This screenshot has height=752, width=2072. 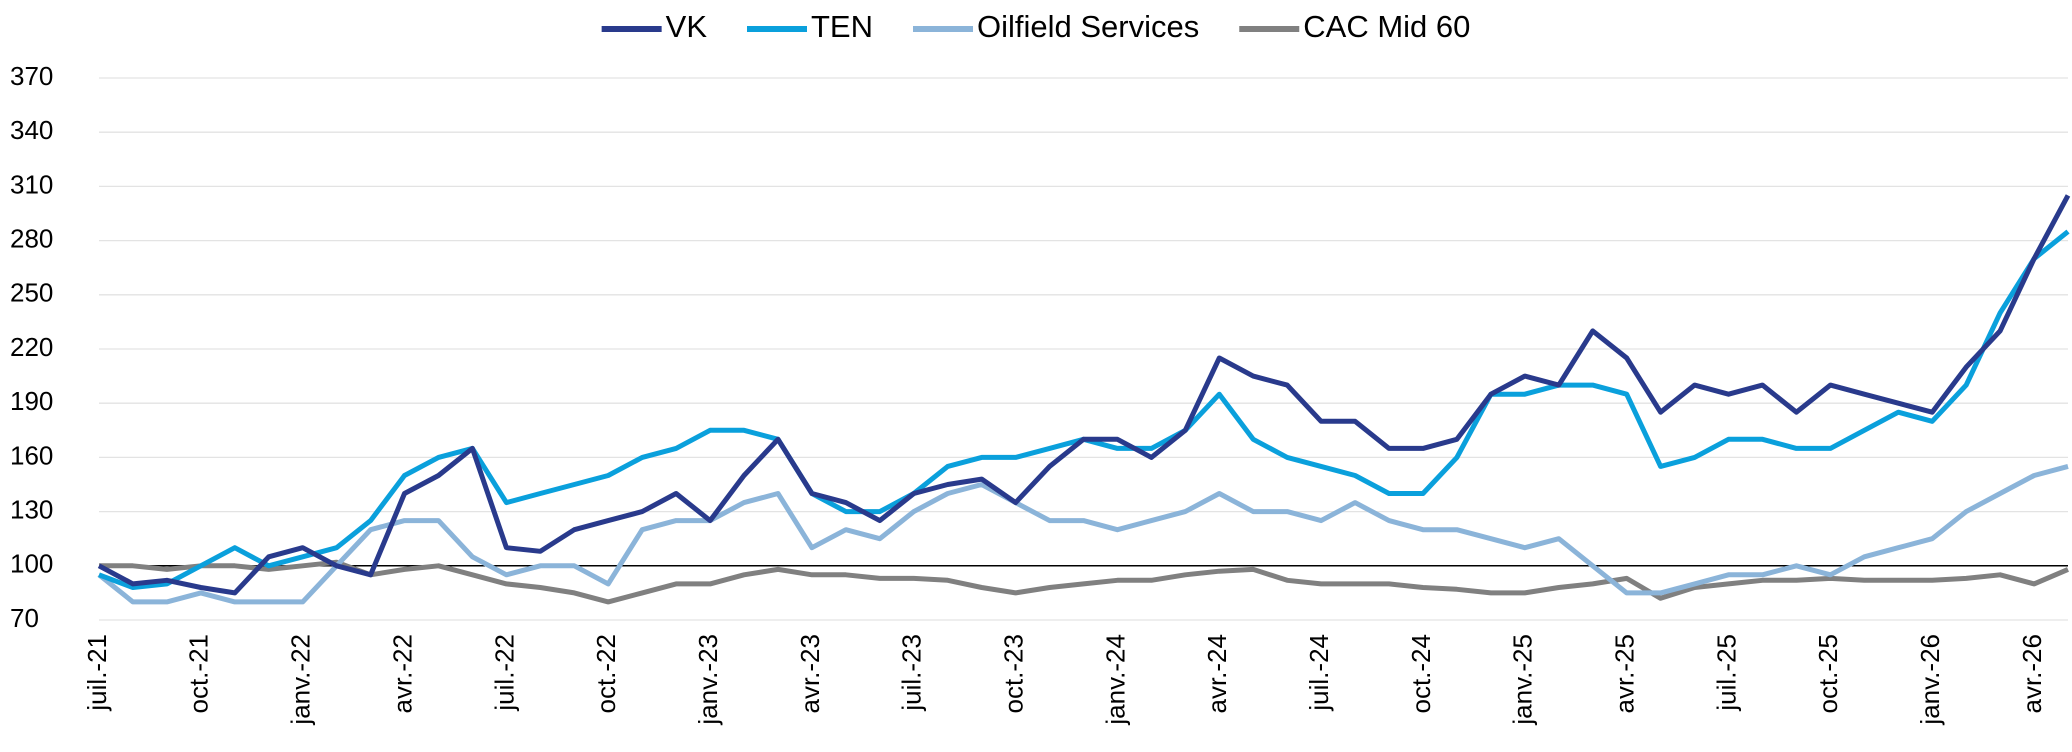 I want to click on y-tick-label: 310, so click(x=31, y=184).